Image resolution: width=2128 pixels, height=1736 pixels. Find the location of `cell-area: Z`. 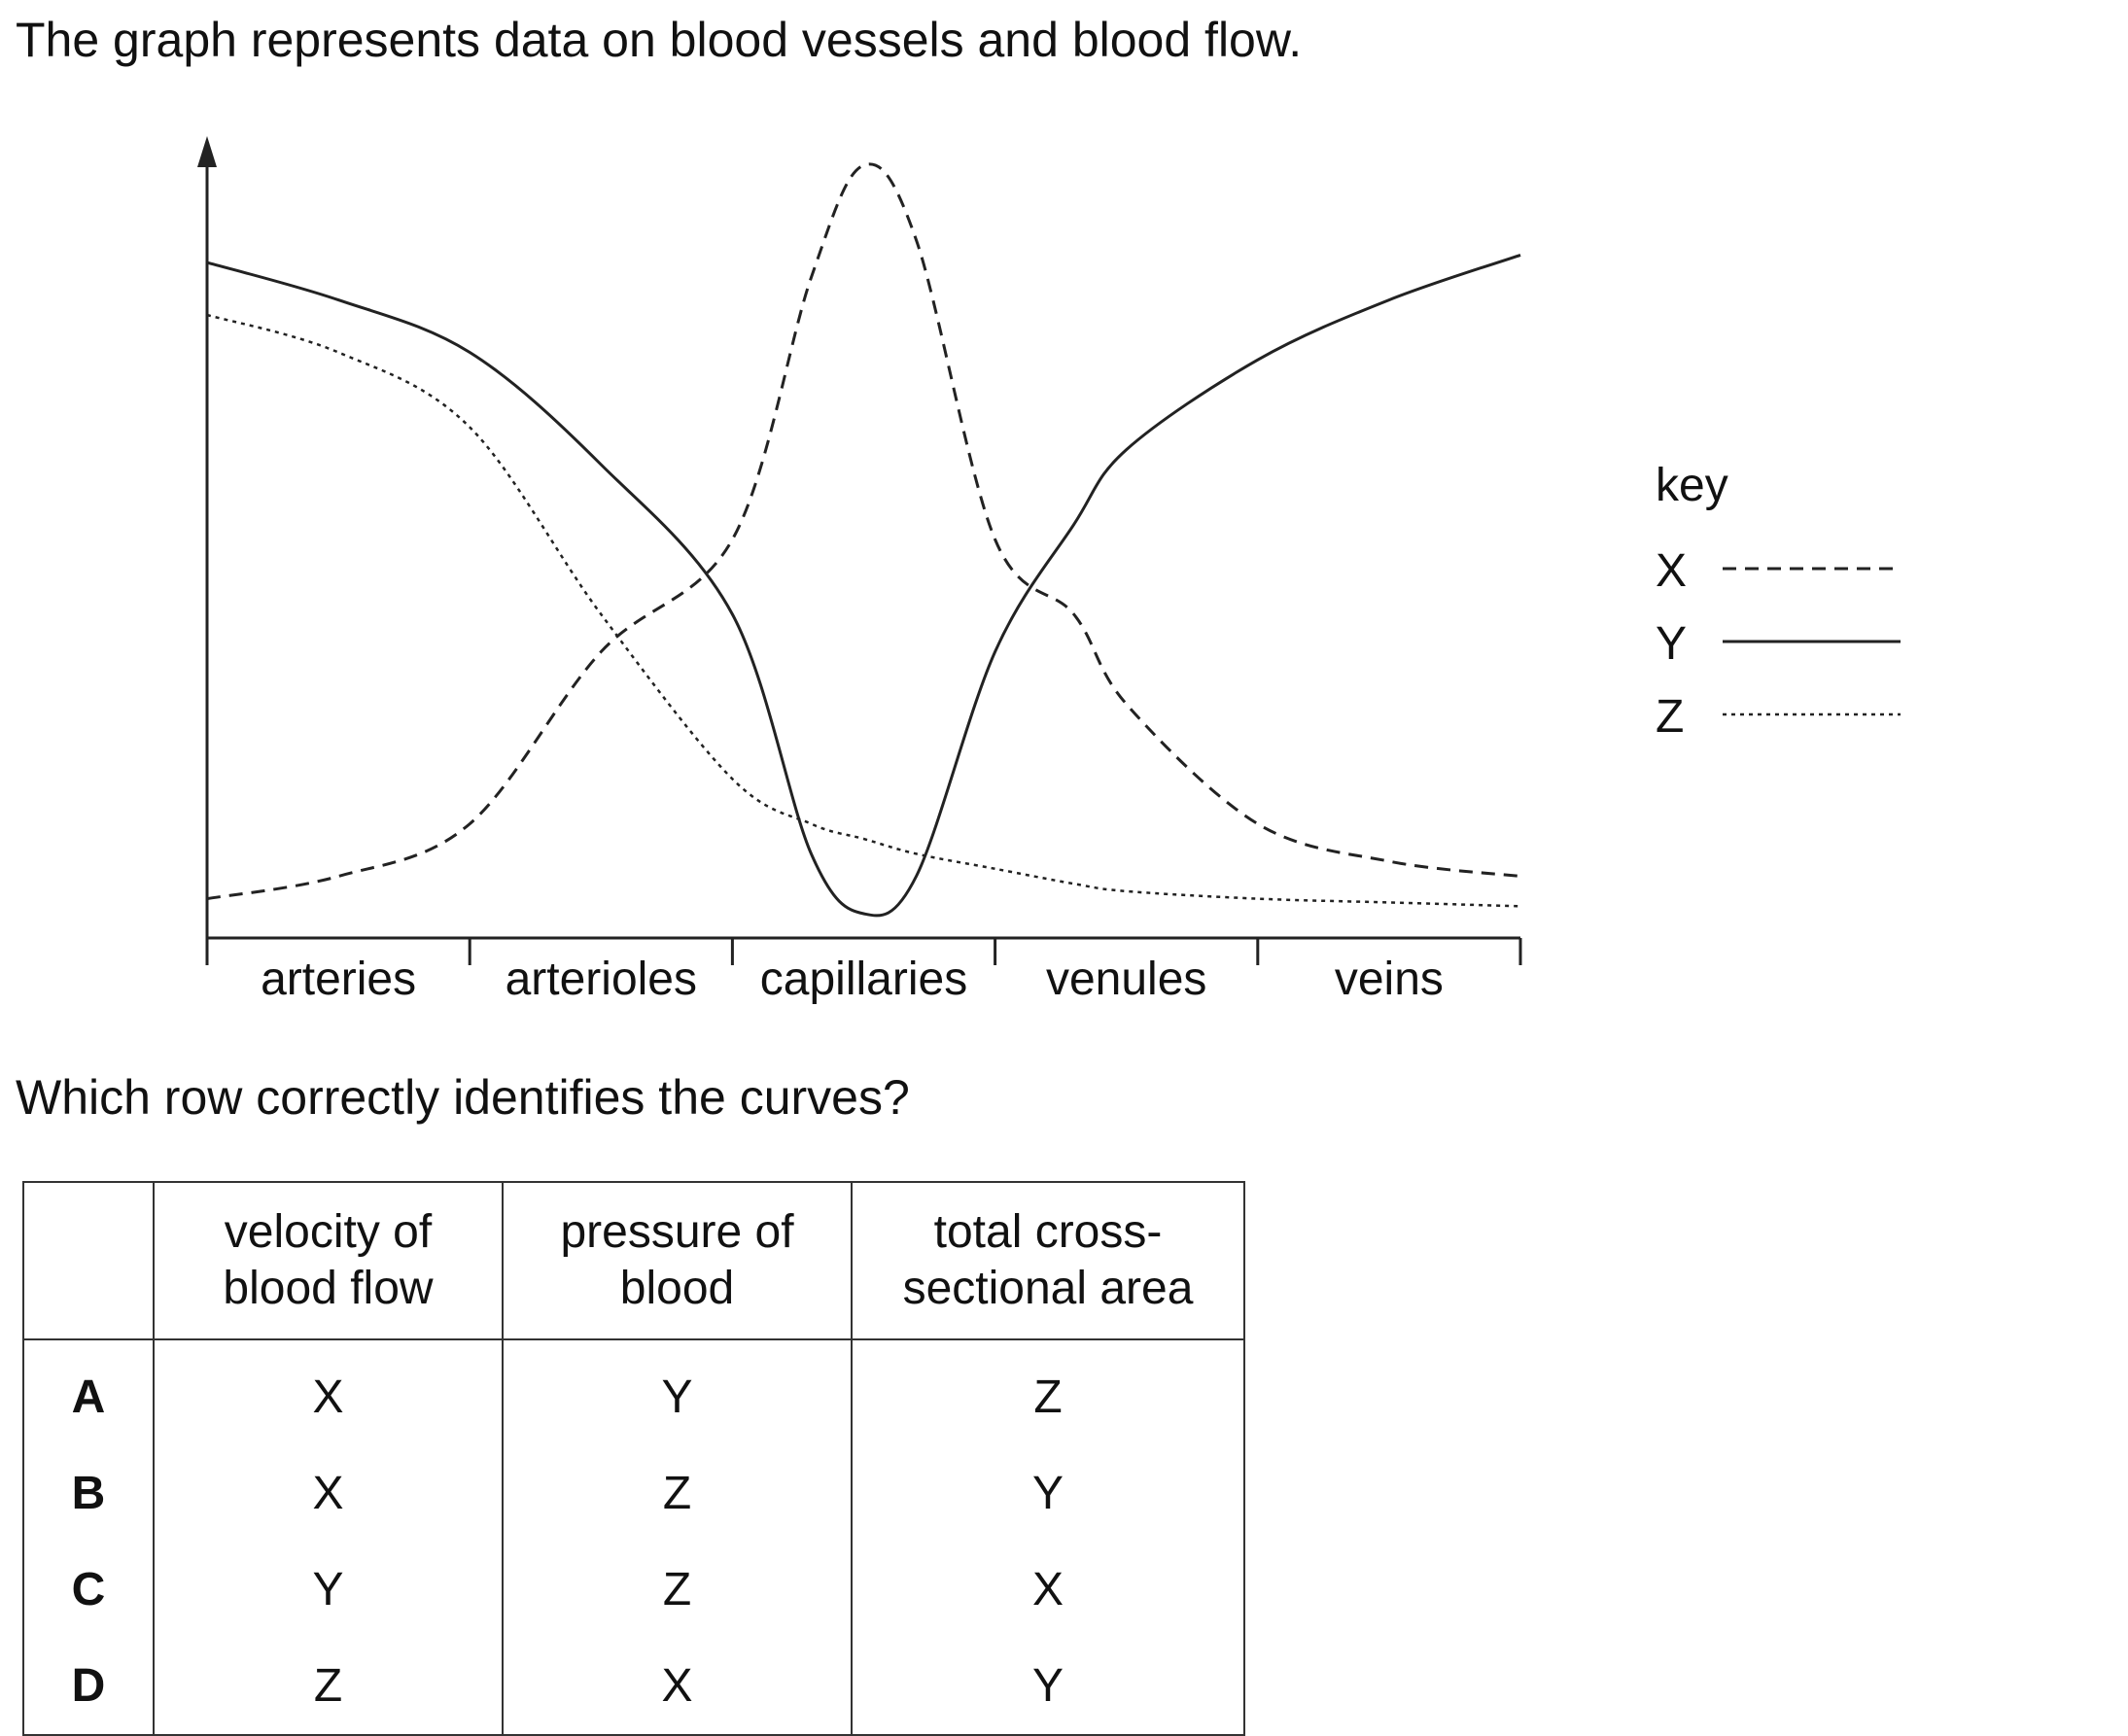

cell-area: Z is located at coordinates (1048, 1392).